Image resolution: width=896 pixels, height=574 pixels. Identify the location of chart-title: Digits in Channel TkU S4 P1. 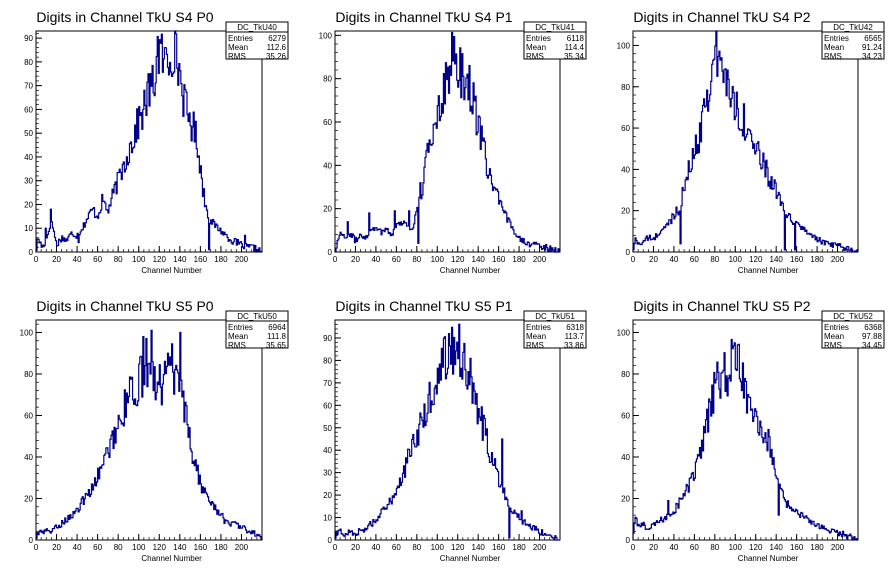
(423, 17).